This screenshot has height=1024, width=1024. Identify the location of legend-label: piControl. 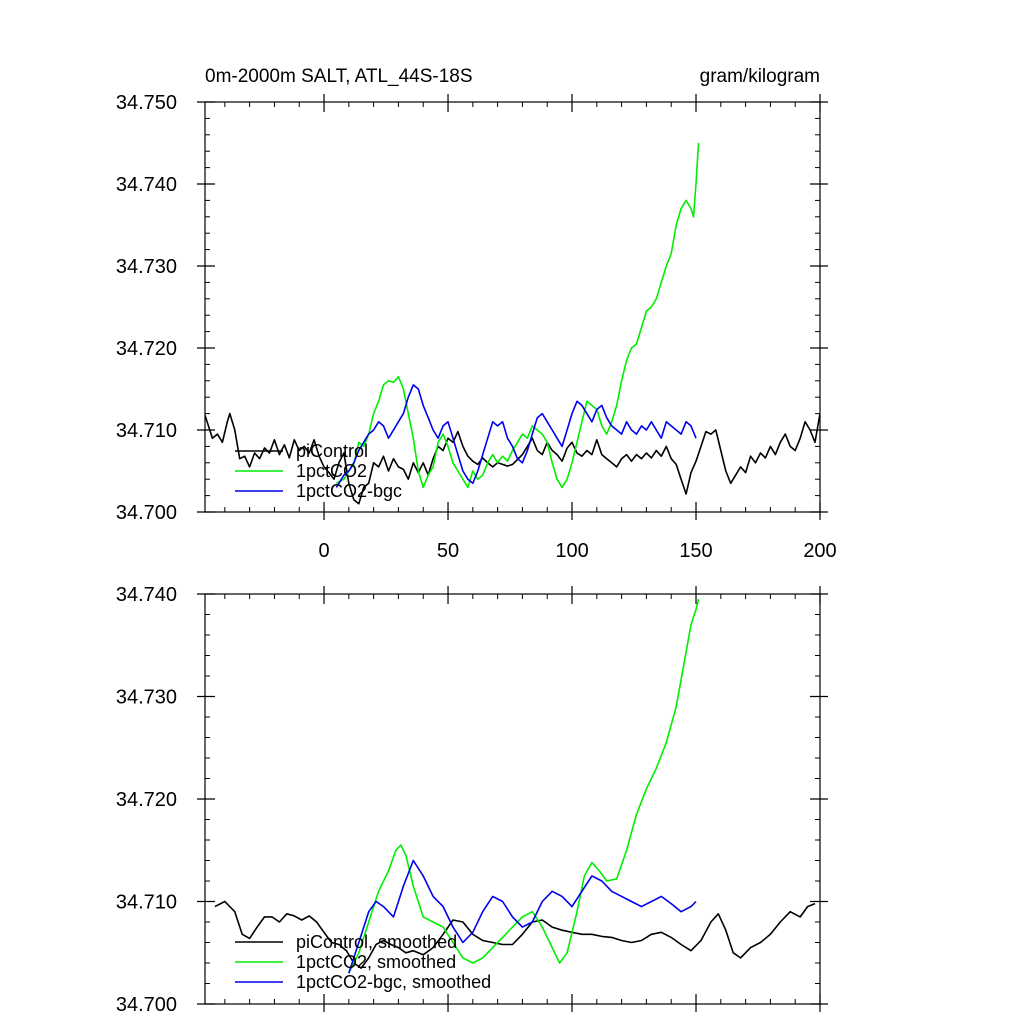
(332, 451).